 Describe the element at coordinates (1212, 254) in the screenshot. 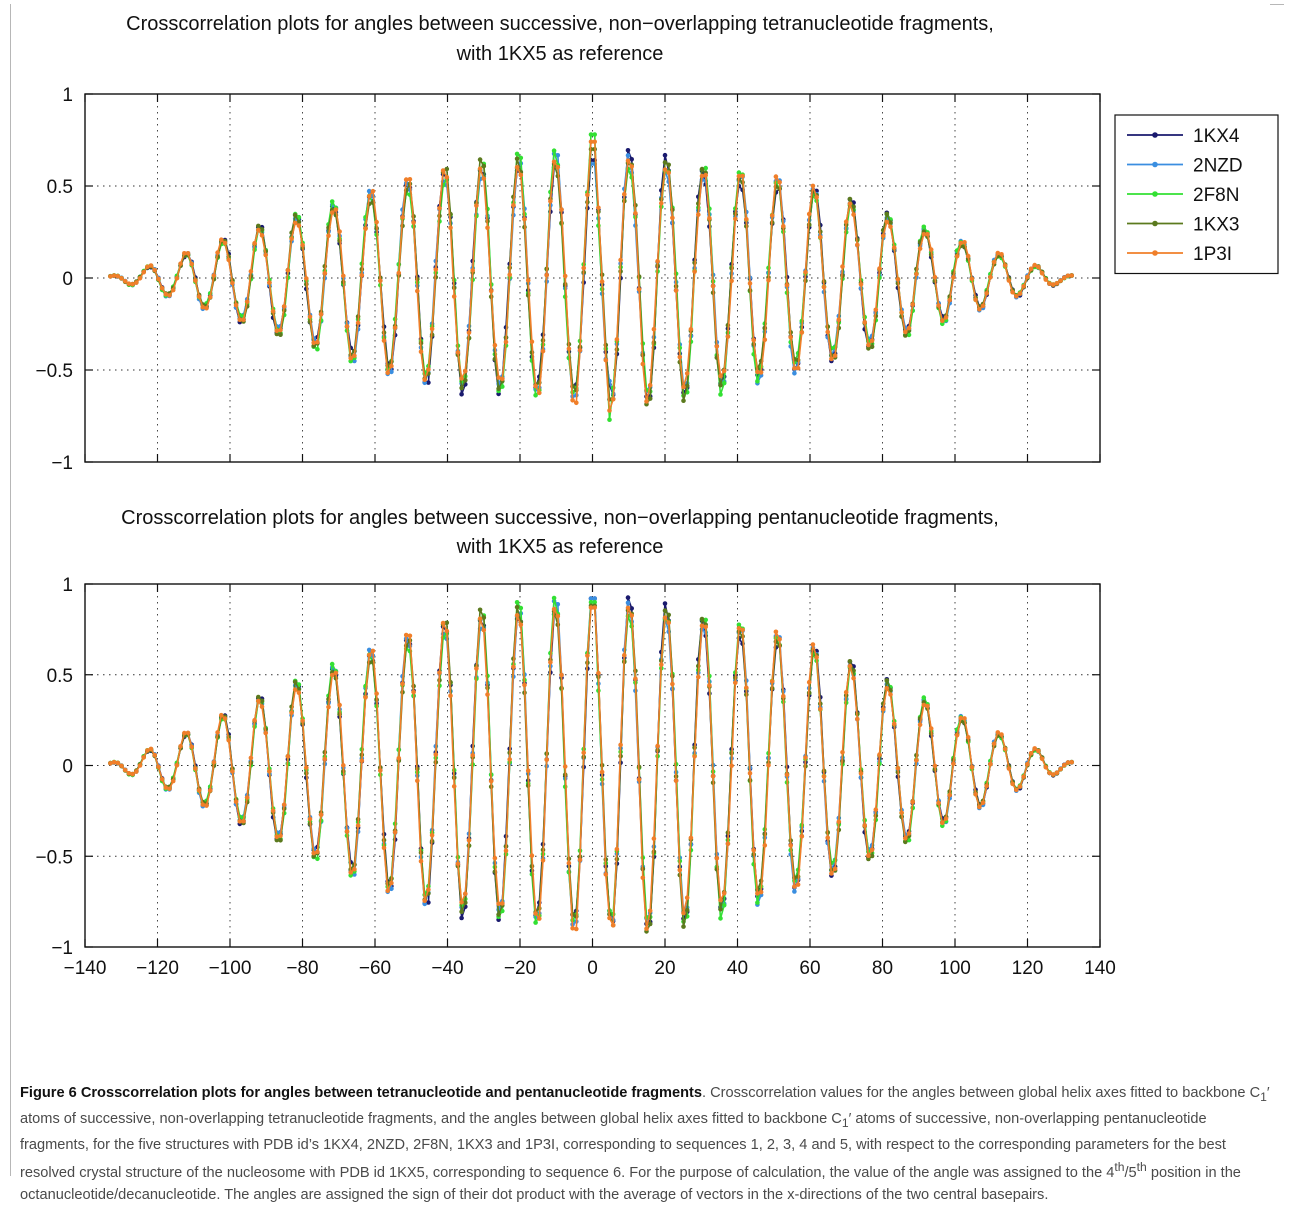

I see `legend-label: 1P3I` at that location.